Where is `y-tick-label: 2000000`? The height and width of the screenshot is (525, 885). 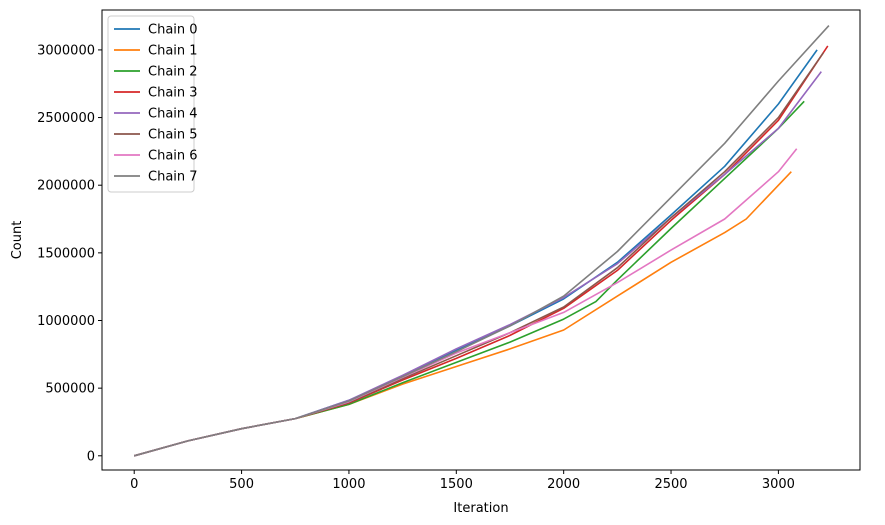
y-tick-label: 2000000 is located at coordinates (66, 186).